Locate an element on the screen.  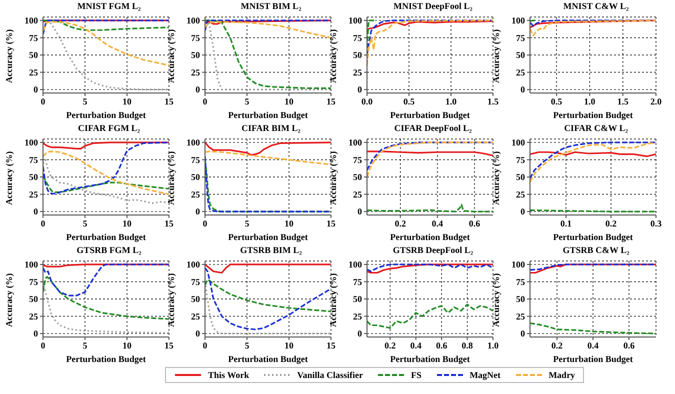
chart-title: MNIST FGM L₂ is located at coordinates (109, 6).